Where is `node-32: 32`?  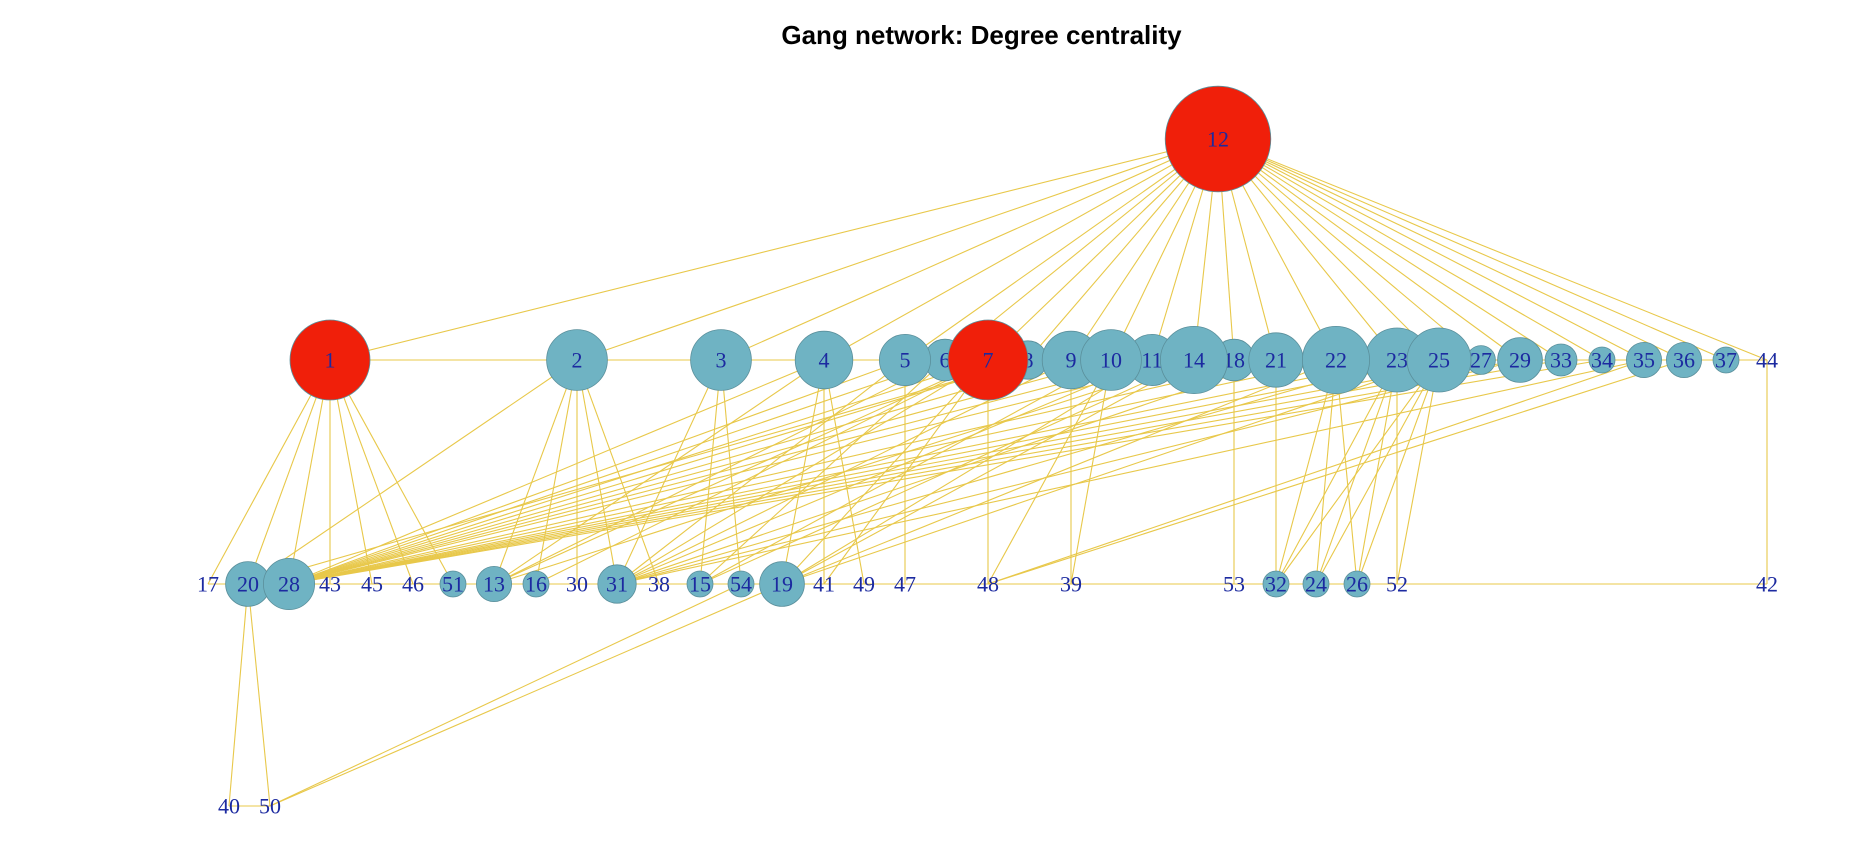 node-32: 32 is located at coordinates (1276, 584).